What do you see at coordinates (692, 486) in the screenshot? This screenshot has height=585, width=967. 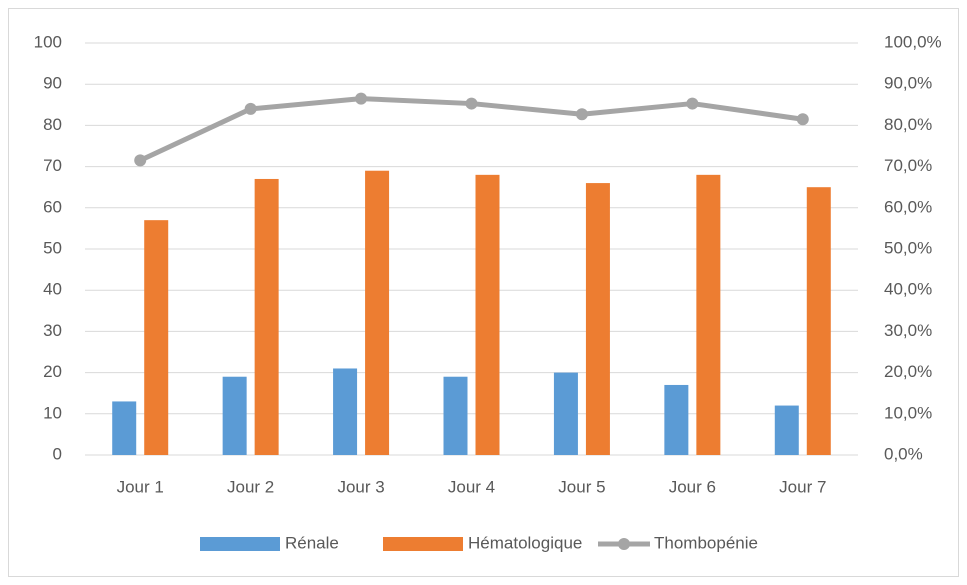 I see `x-tick-label: Jour 6` at bounding box center [692, 486].